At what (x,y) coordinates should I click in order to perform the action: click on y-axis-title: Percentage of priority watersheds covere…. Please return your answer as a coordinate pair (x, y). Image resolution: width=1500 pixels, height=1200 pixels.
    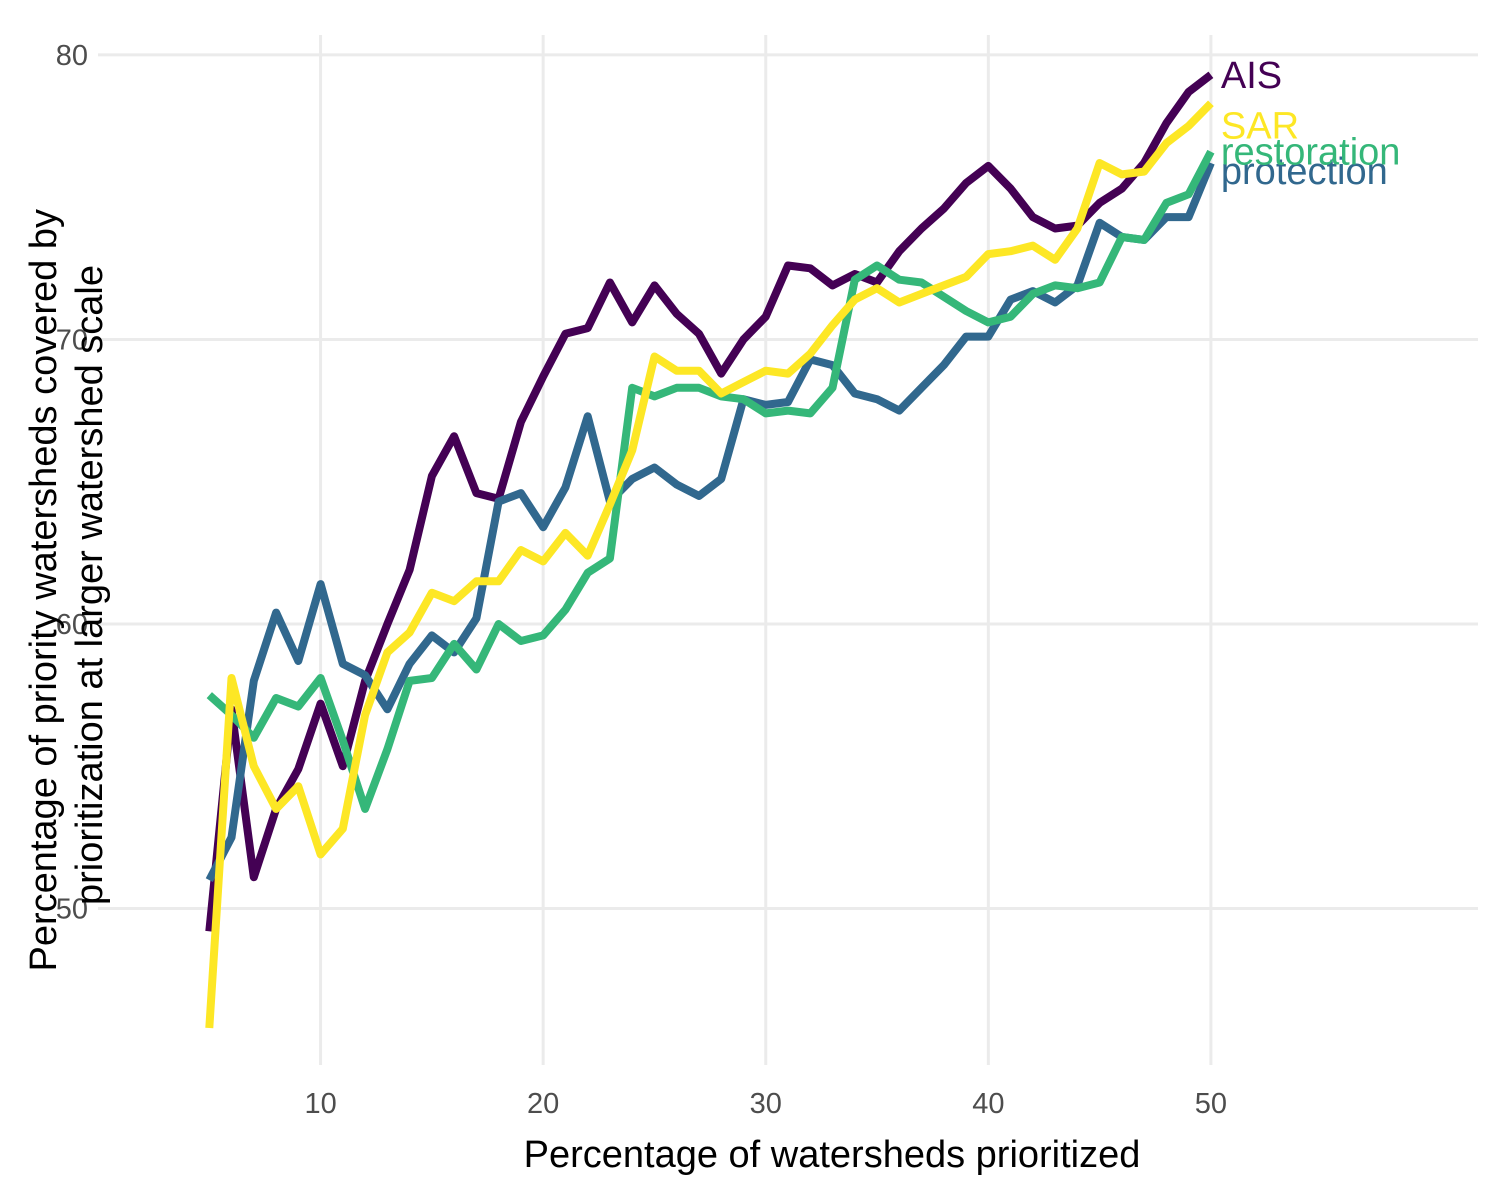
    Looking at the image, I should click on (67, 584).